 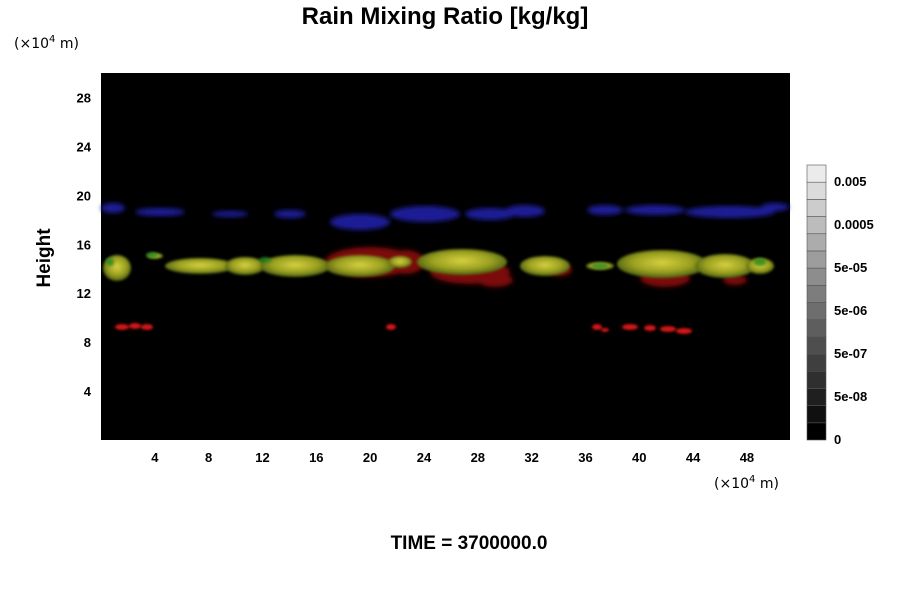 What do you see at coordinates (452, 457) in the screenshot?
I see `x-axis-ticks: 4 8 12 16 20 24 28 32 36 40 44 48` at bounding box center [452, 457].